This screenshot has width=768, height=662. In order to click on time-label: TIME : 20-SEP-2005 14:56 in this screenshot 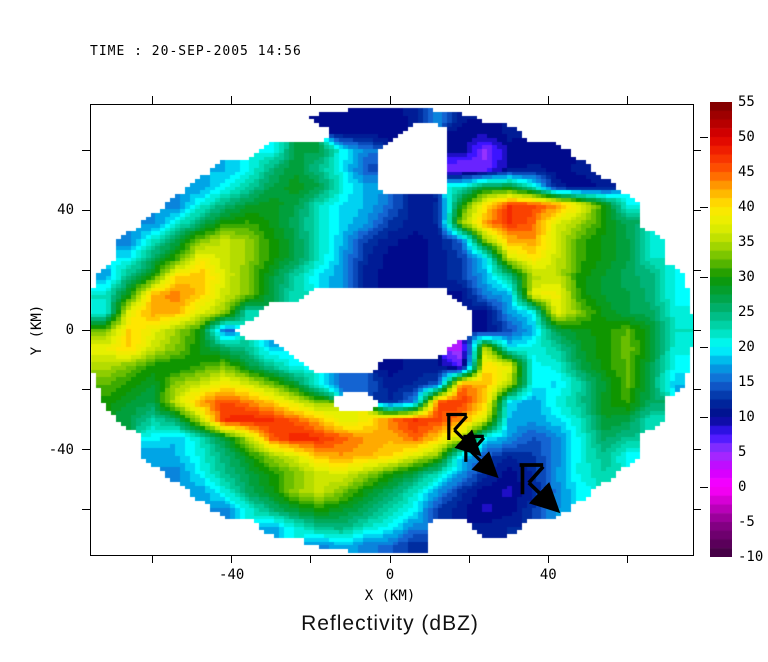, I will do `click(196, 51)`.